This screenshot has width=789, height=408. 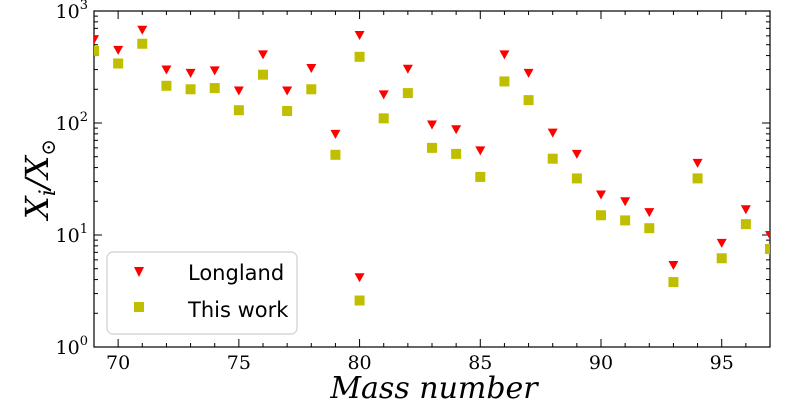 What do you see at coordinates (480, 363) in the screenshot?
I see `x-tick-label: 85` at bounding box center [480, 363].